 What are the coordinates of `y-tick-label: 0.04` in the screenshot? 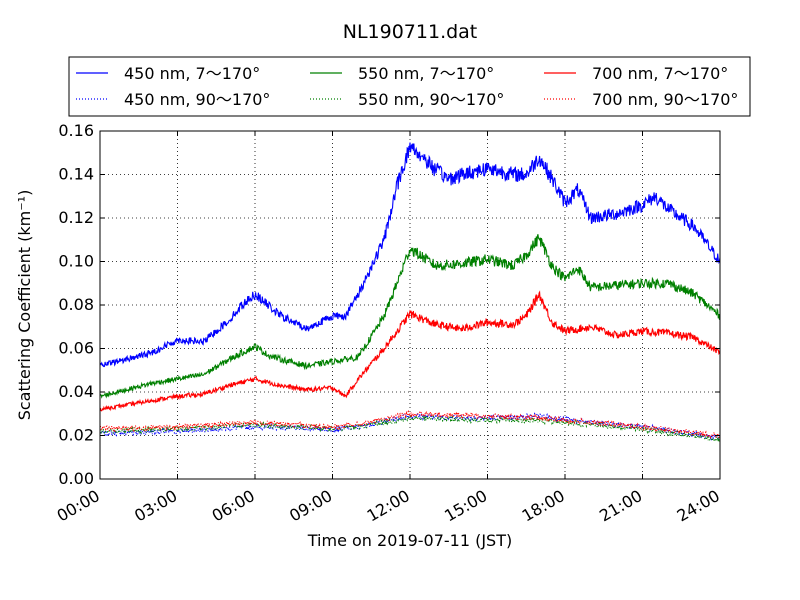 It's located at (76, 391).